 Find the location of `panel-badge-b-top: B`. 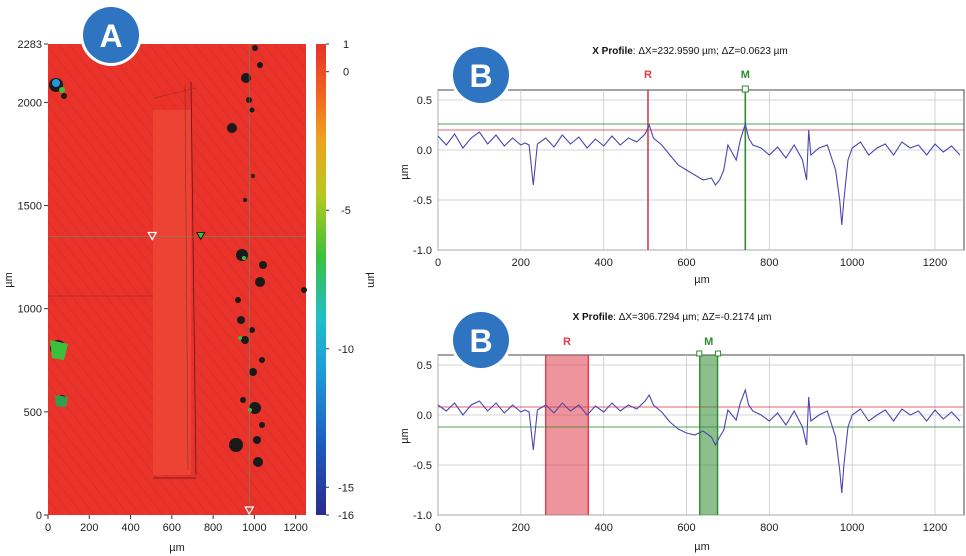

panel-badge-b-top: B is located at coordinates (481, 75).